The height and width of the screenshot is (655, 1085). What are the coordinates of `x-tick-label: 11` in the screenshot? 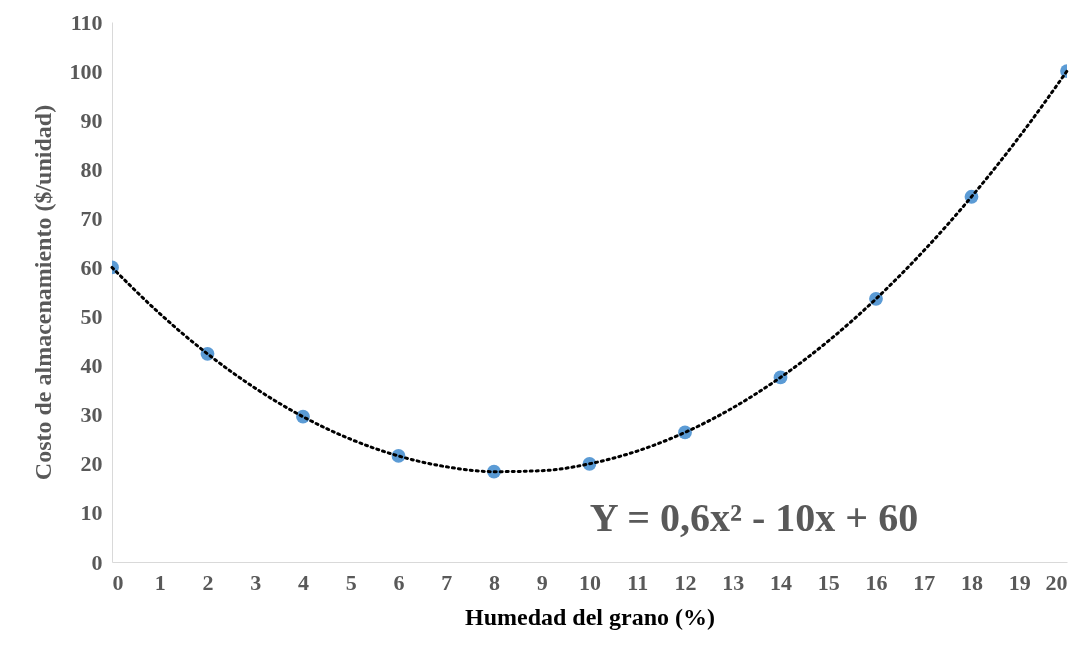 It's located at (638, 582).